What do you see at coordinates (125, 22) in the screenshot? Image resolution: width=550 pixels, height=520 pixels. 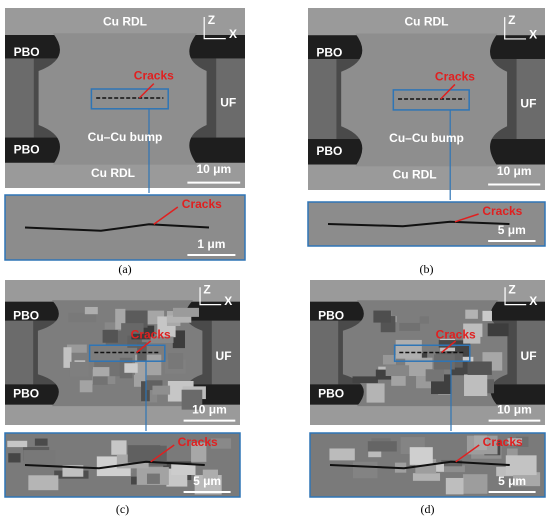 I see `top-rdl-label: Cu RDL` at bounding box center [125, 22].